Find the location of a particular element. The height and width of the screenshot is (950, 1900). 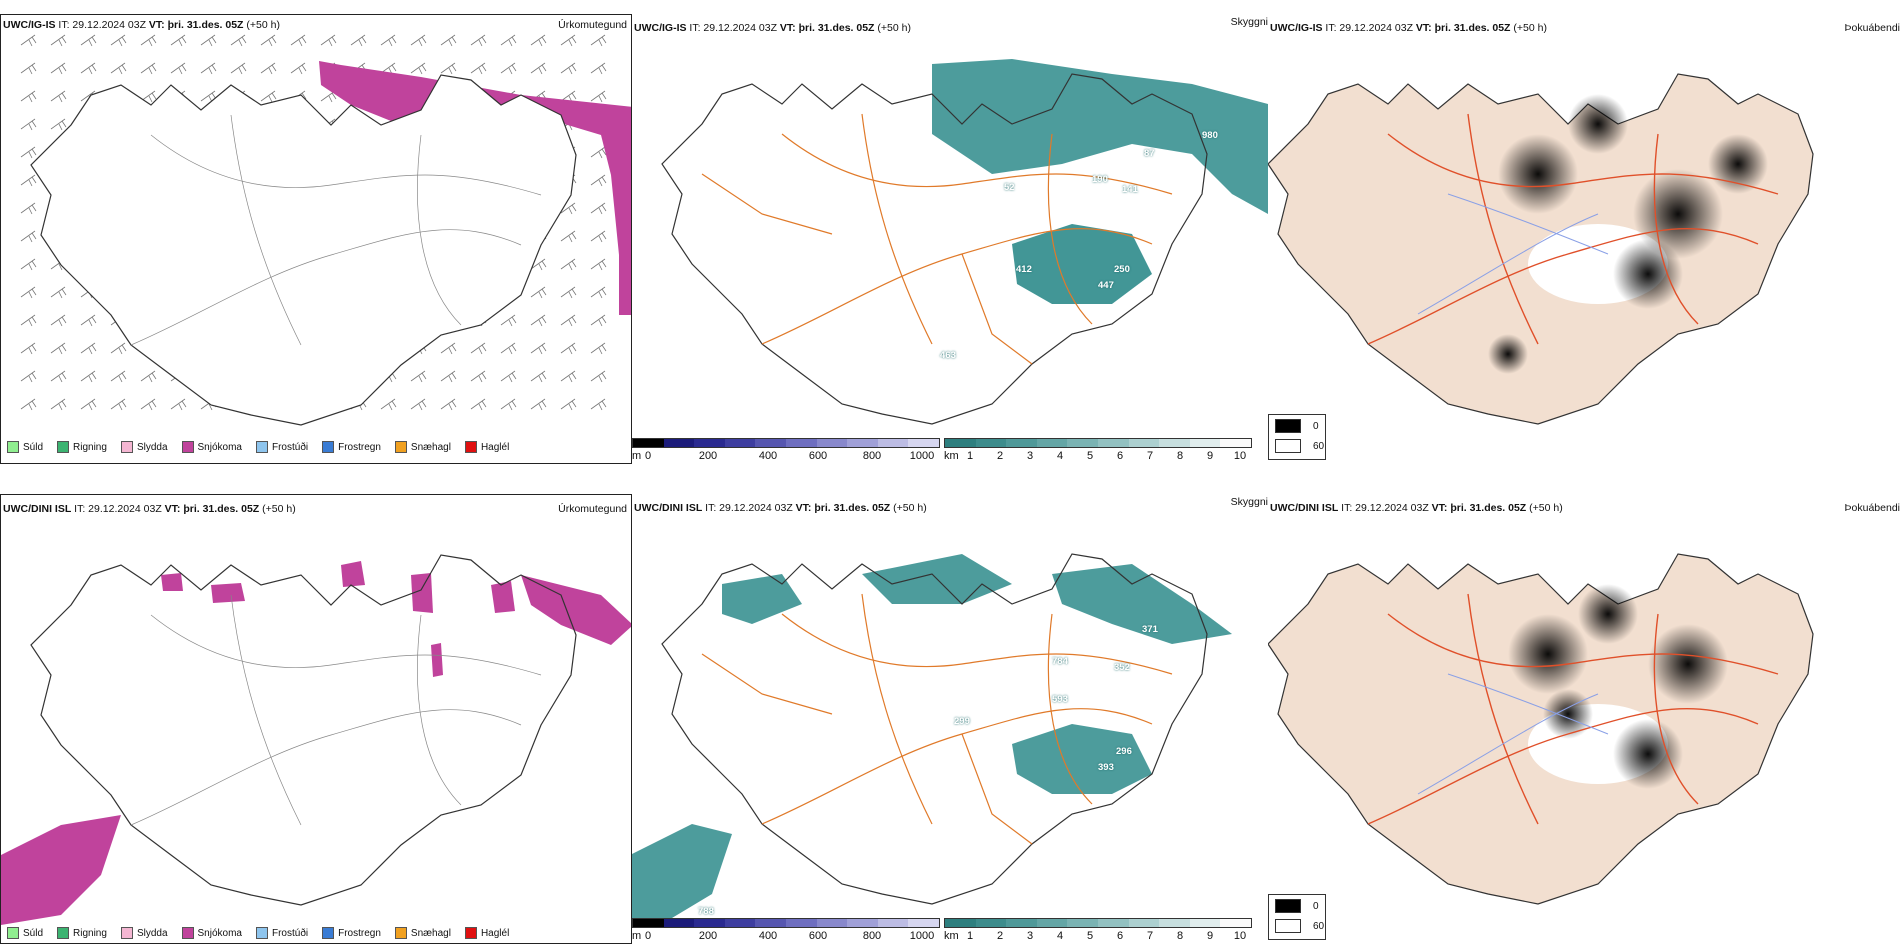

visibility-label: 87 is located at coordinates (1149, 153).